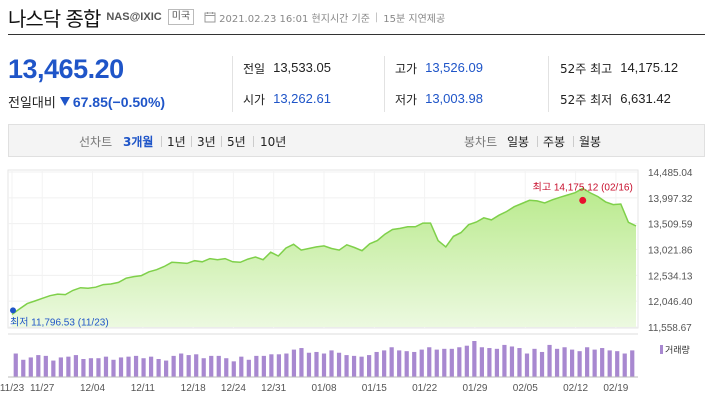  Describe the element at coordinates (575, 388) in the screenshot. I see `x-tick-label: 02/12` at that location.